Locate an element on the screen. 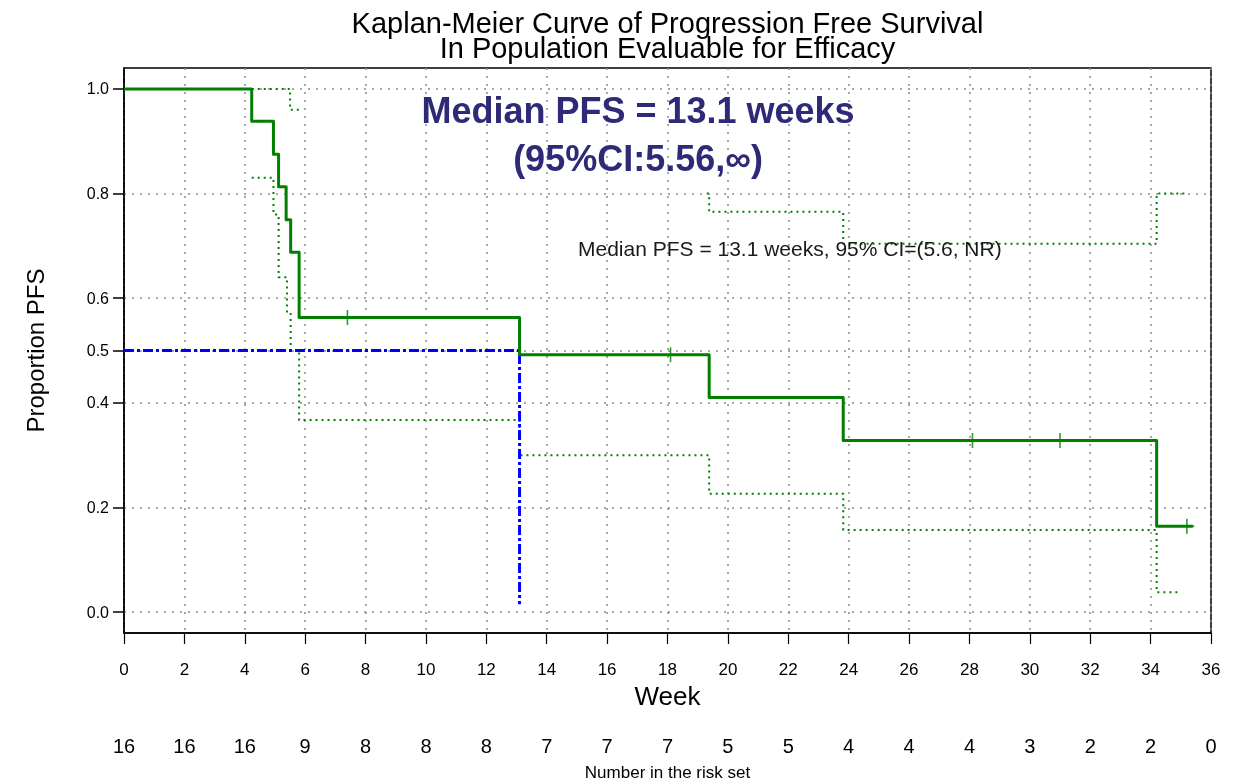 This screenshot has width=1237, height=780. y-axis-title: Proportion PFS is located at coordinates (35, 350).